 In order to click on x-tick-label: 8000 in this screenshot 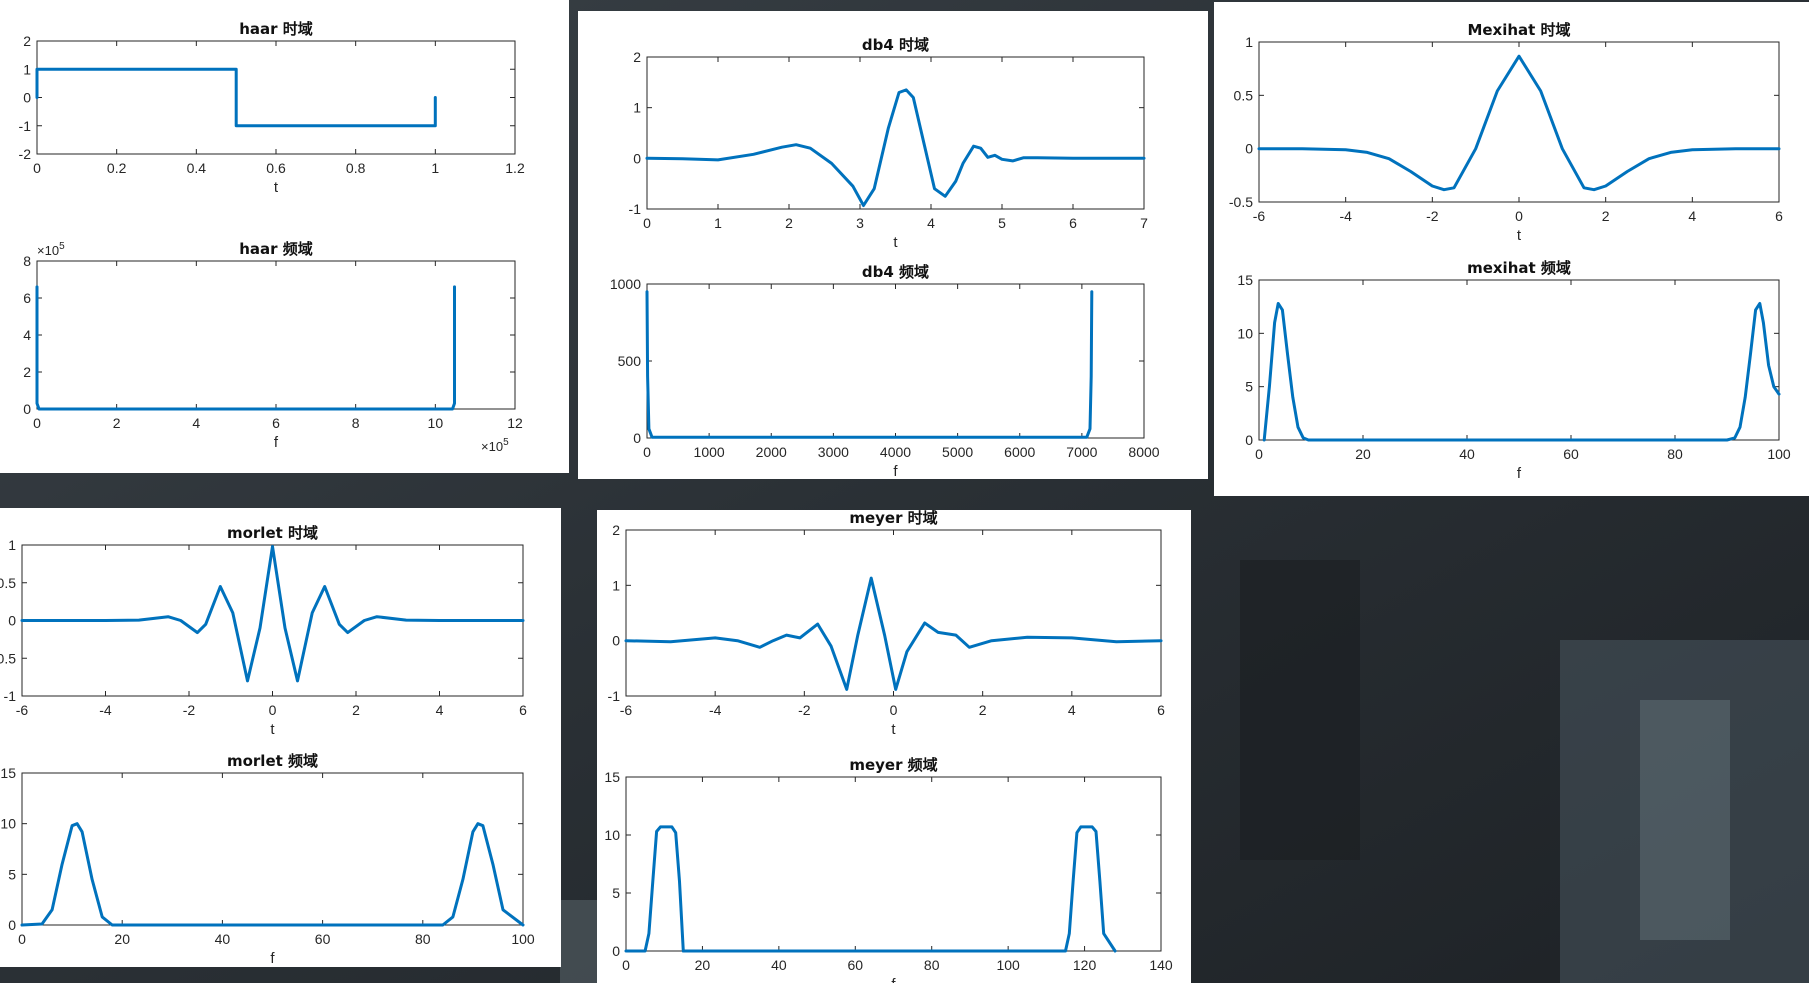, I will do `click(1143, 452)`.